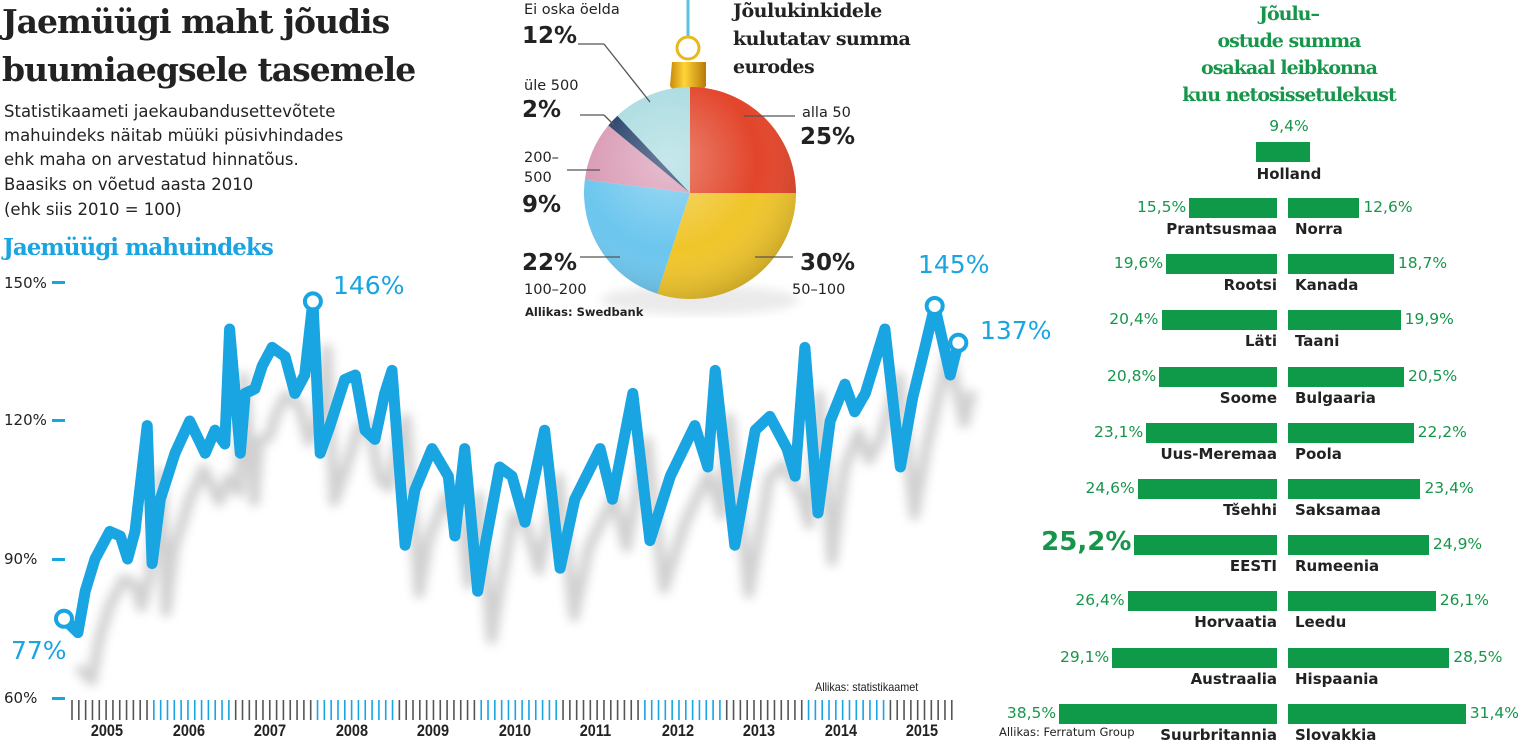  What do you see at coordinates (867, 687) in the screenshot?
I see `line-chart-source: Allikas: statistikaamet` at bounding box center [867, 687].